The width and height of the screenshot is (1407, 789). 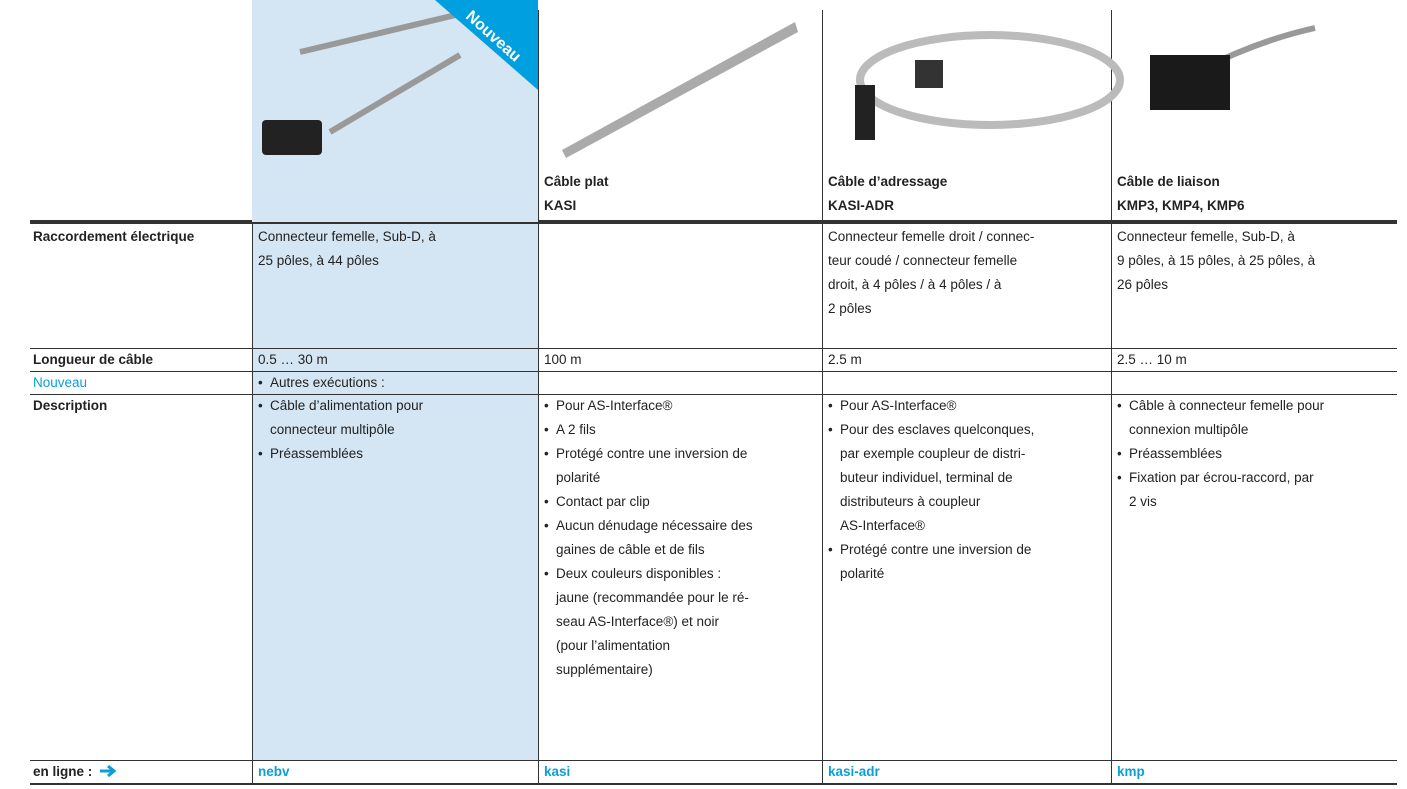 What do you see at coordinates (114, 236) in the screenshot?
I see `row-label: Raccordement électrique` at bounding box center [114, 236].